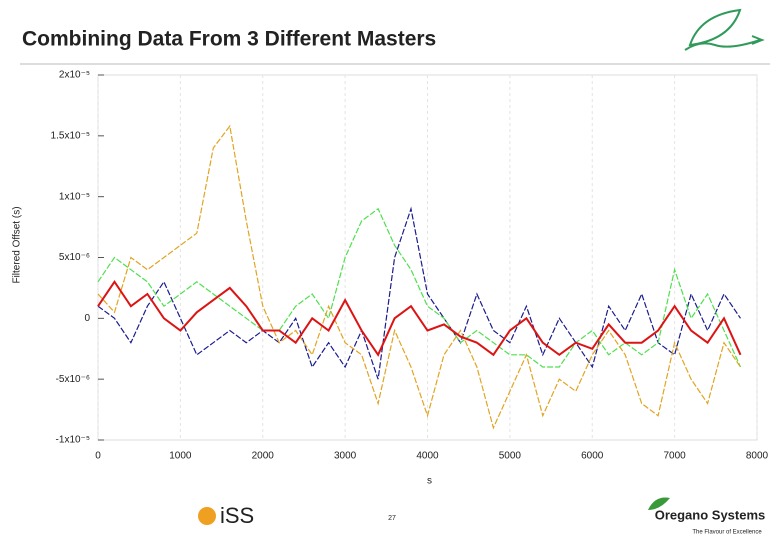 The width and height of the screenshot is (780, 540). Describe the element at coordinates (757, 456) in the screenshot. I see `x-tick-label: 8000` at that location.